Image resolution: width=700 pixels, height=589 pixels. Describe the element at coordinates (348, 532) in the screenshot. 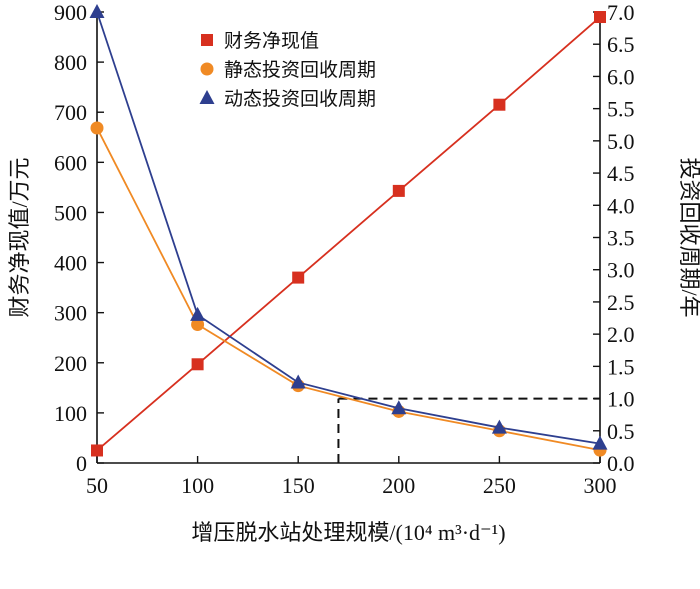

I see `x-axis-label: 增压脱水站处理规模/(10⁴ m³·d⁻¹)` at that location.